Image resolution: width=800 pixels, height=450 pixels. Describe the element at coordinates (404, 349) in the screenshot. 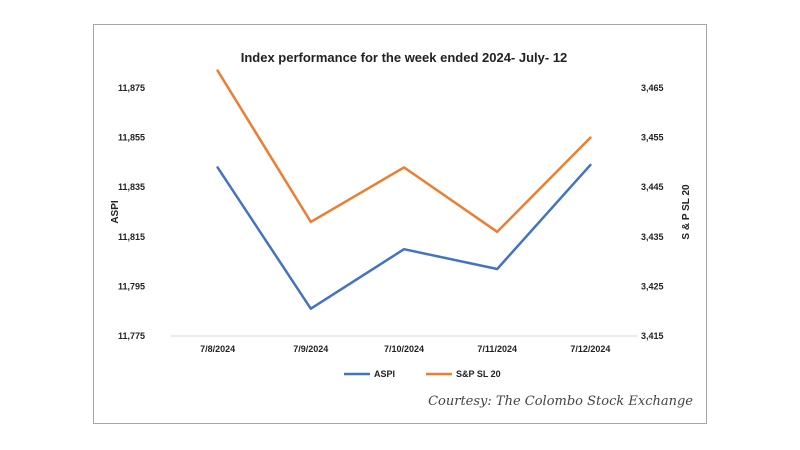

I see `x-tick-label: 7/10/2024` at that location.